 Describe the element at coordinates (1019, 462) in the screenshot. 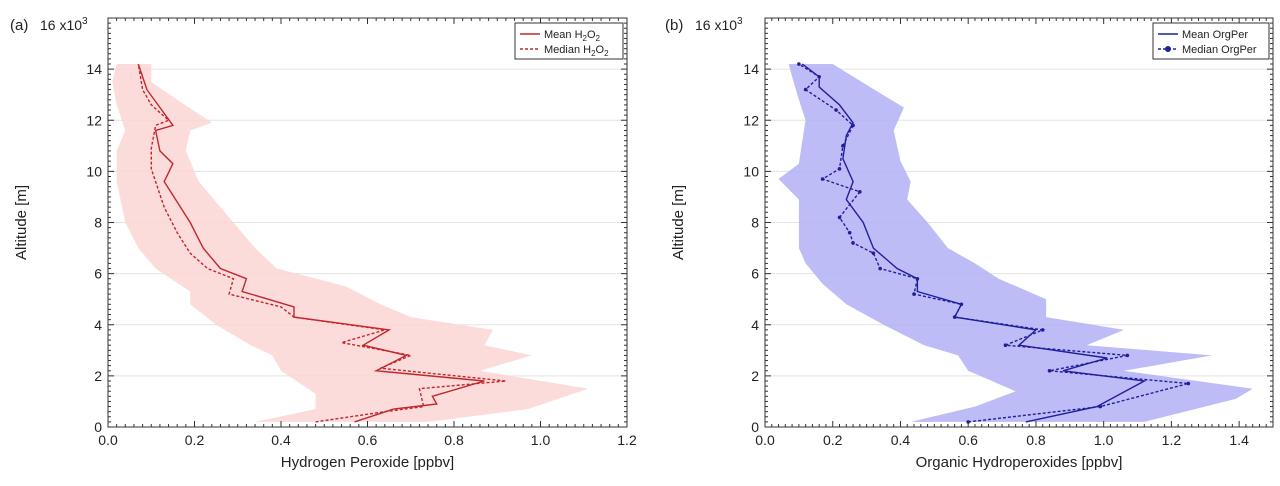

I see `x-axis-title: Organic Hydroperoxides [ppbv]` at that location.